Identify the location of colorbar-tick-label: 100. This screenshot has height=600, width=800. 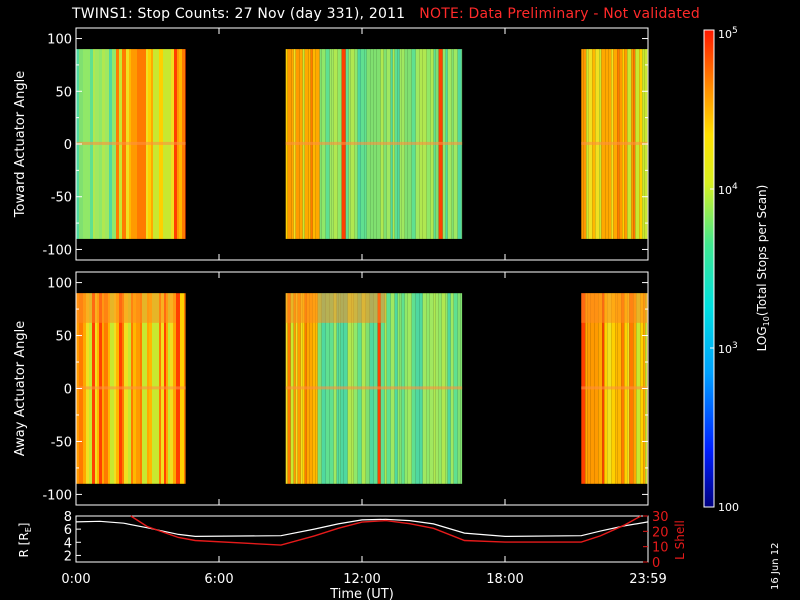
(728, 507).